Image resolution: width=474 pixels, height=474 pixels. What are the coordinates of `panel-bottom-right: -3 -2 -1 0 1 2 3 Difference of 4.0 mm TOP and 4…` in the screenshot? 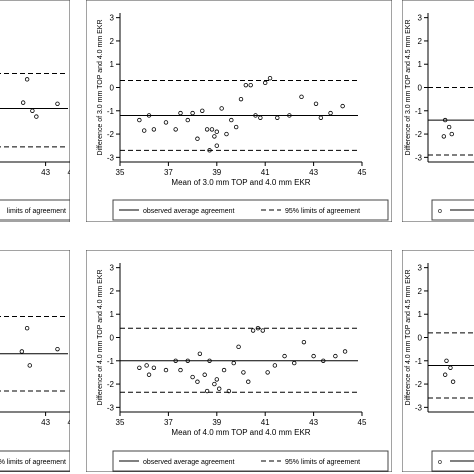 It's located at (438, 361).